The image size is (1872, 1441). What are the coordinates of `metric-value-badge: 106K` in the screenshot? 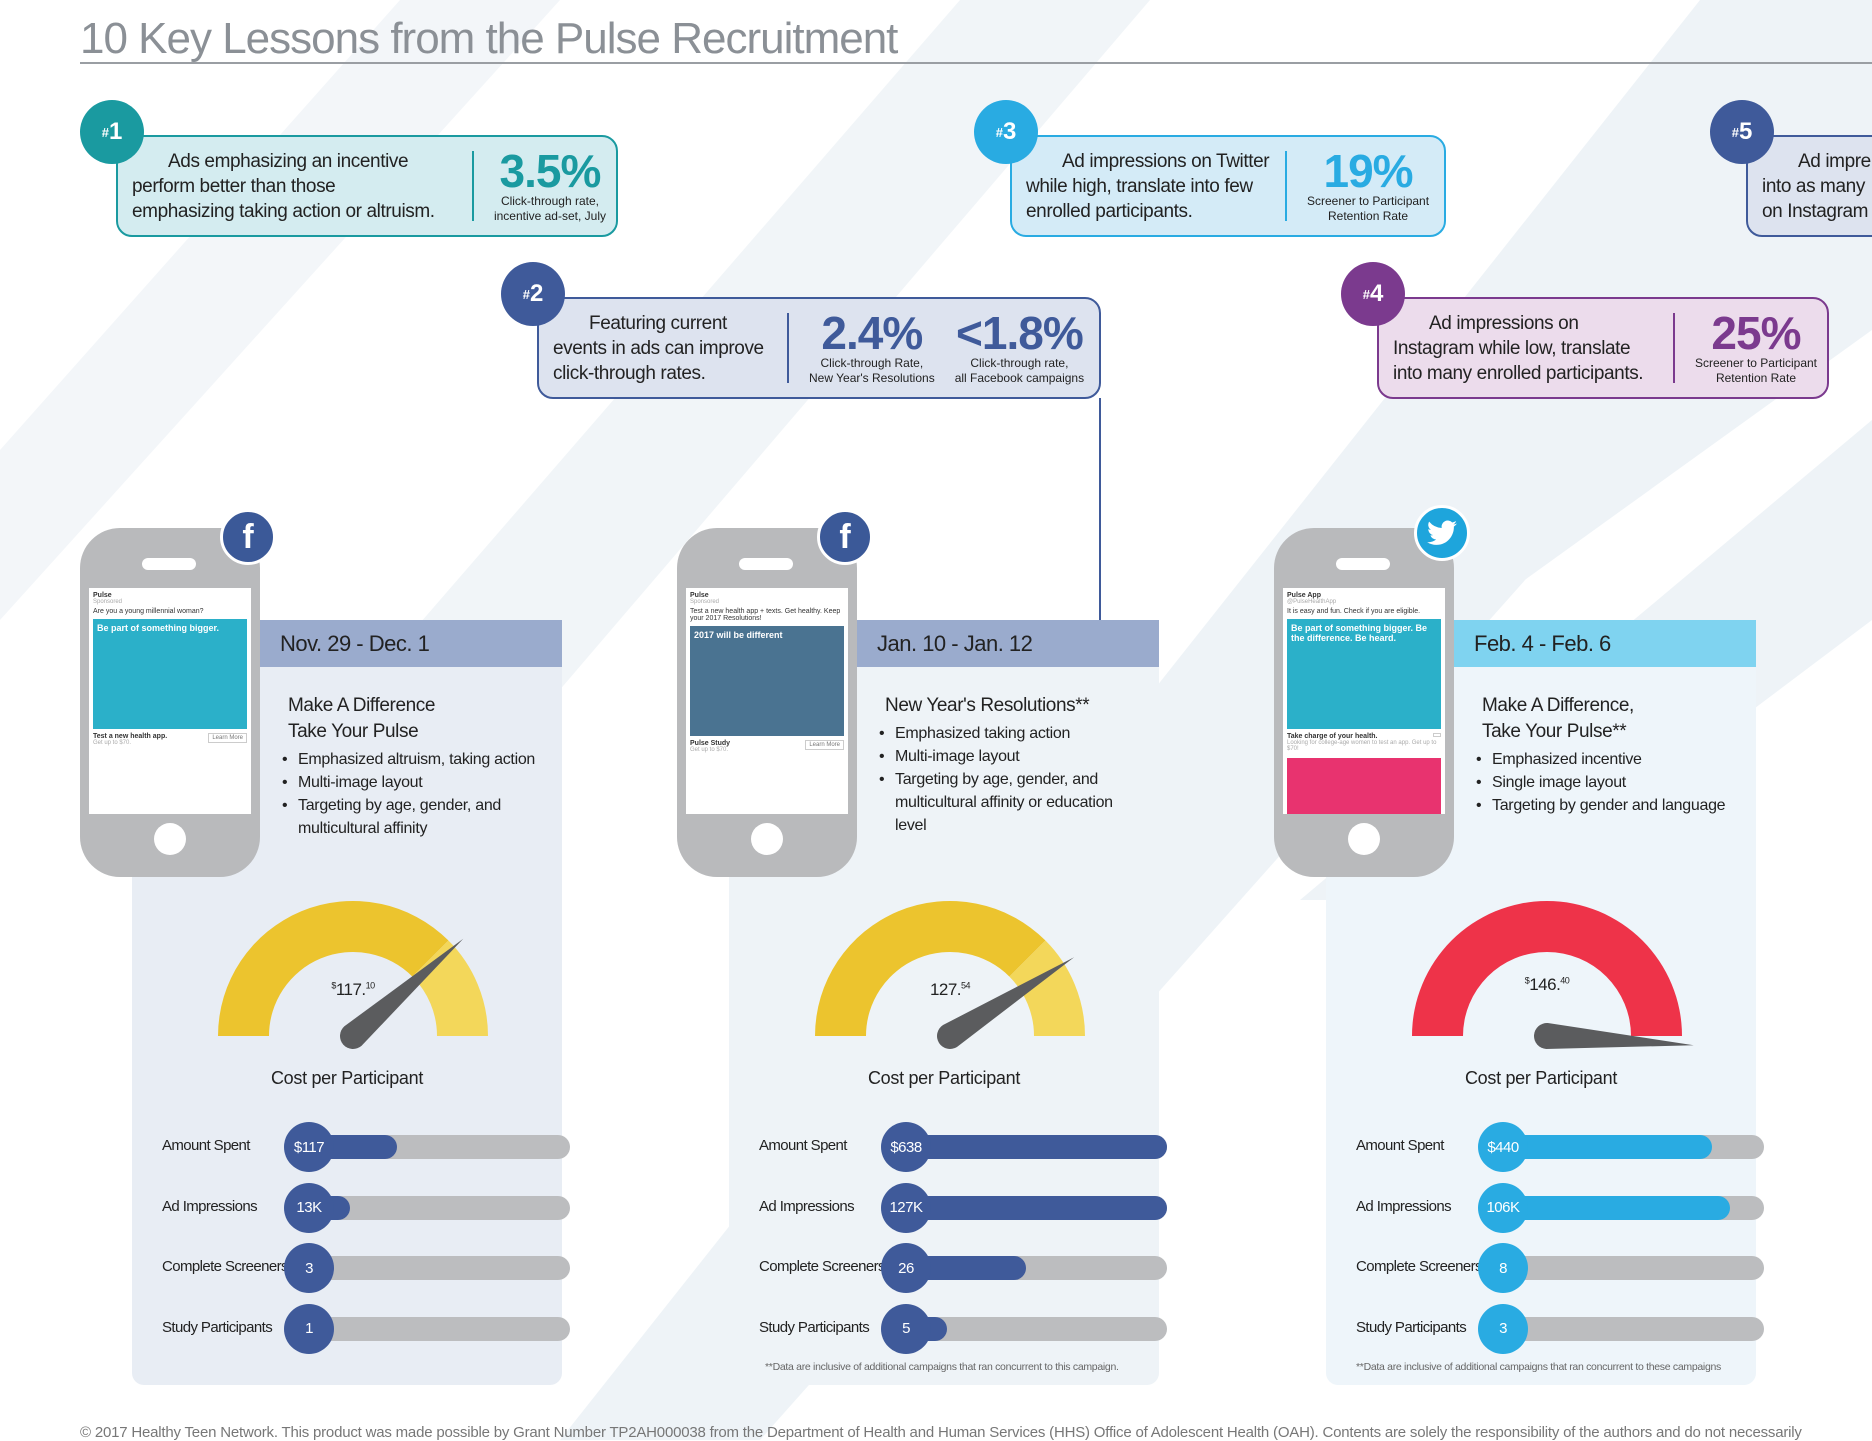 It's located at (1503, 1207).